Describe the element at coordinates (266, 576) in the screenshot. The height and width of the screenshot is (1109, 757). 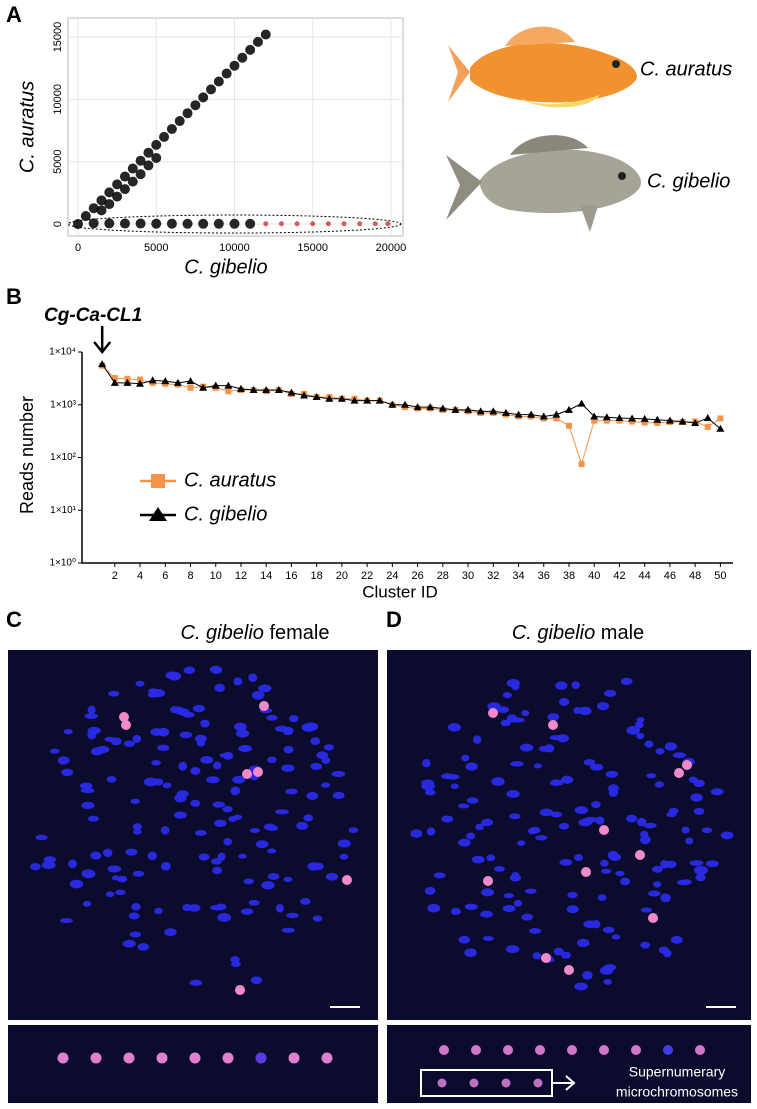
I see `x-tick-label: 14` at that location.